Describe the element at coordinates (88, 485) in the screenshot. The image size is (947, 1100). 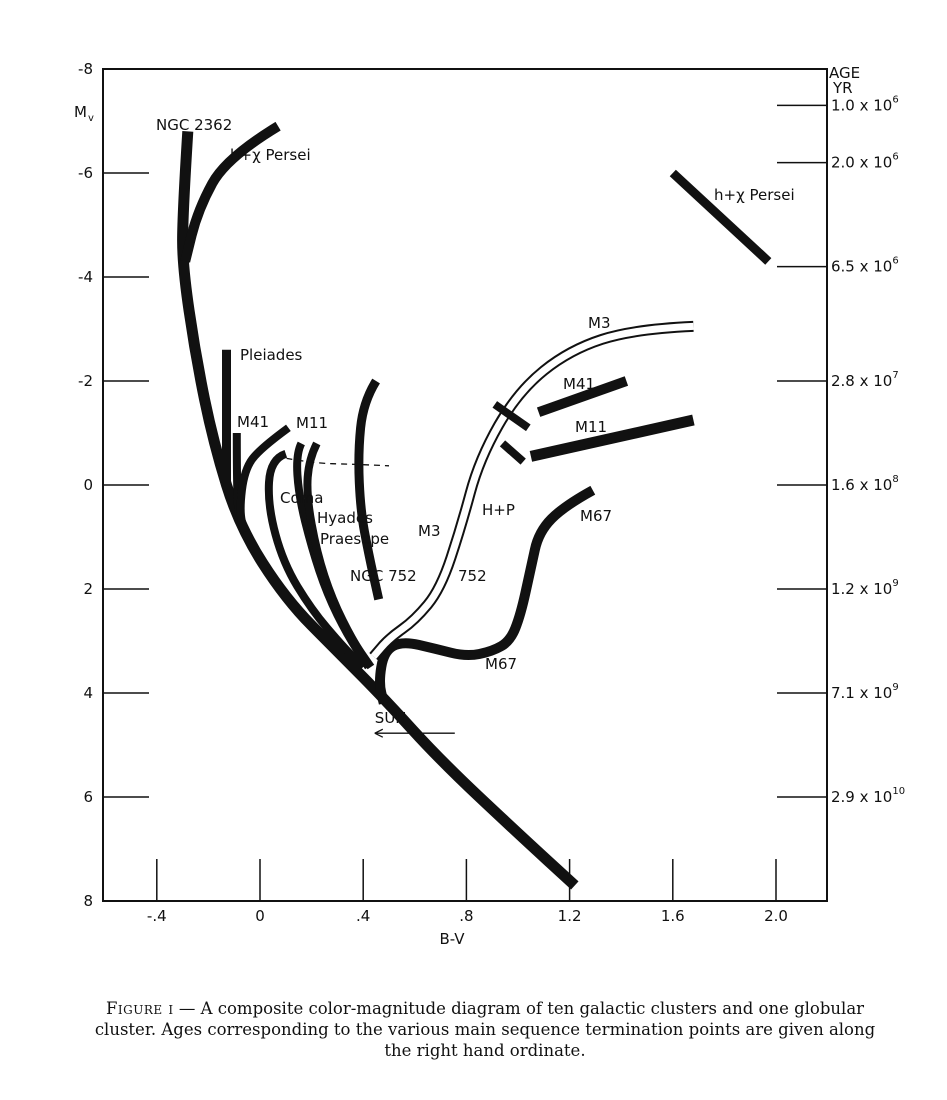
I see `y-tick-label: 0` at that location.